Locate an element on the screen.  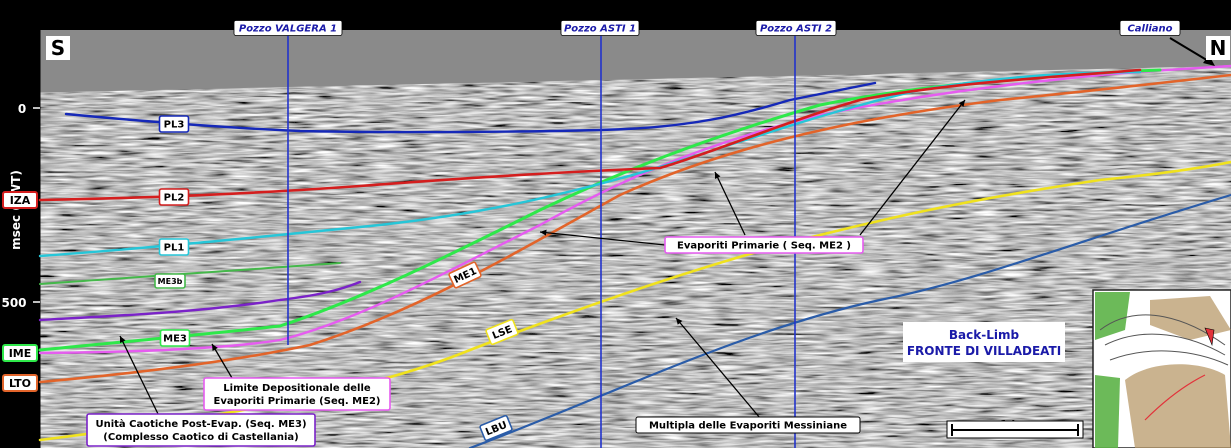
svg-text: PL1 is located at coordinates (174, 248).